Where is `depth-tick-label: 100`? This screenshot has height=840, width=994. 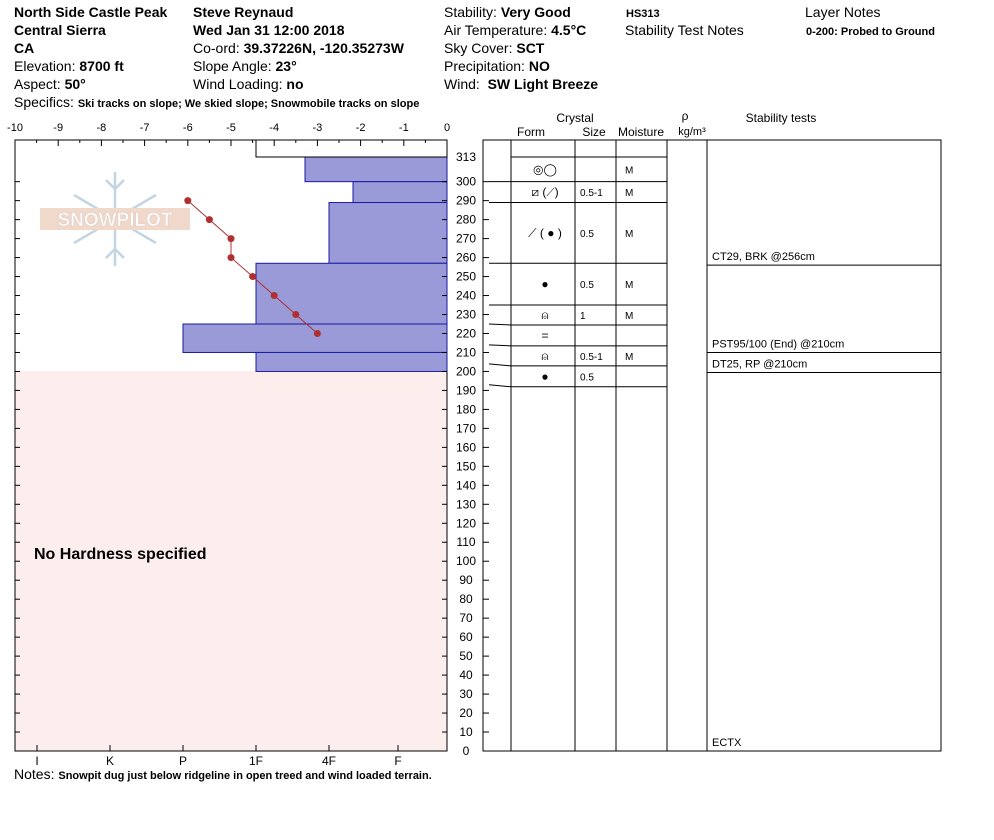
depth-tick-label: 100 is located at coordinates (466, 561).